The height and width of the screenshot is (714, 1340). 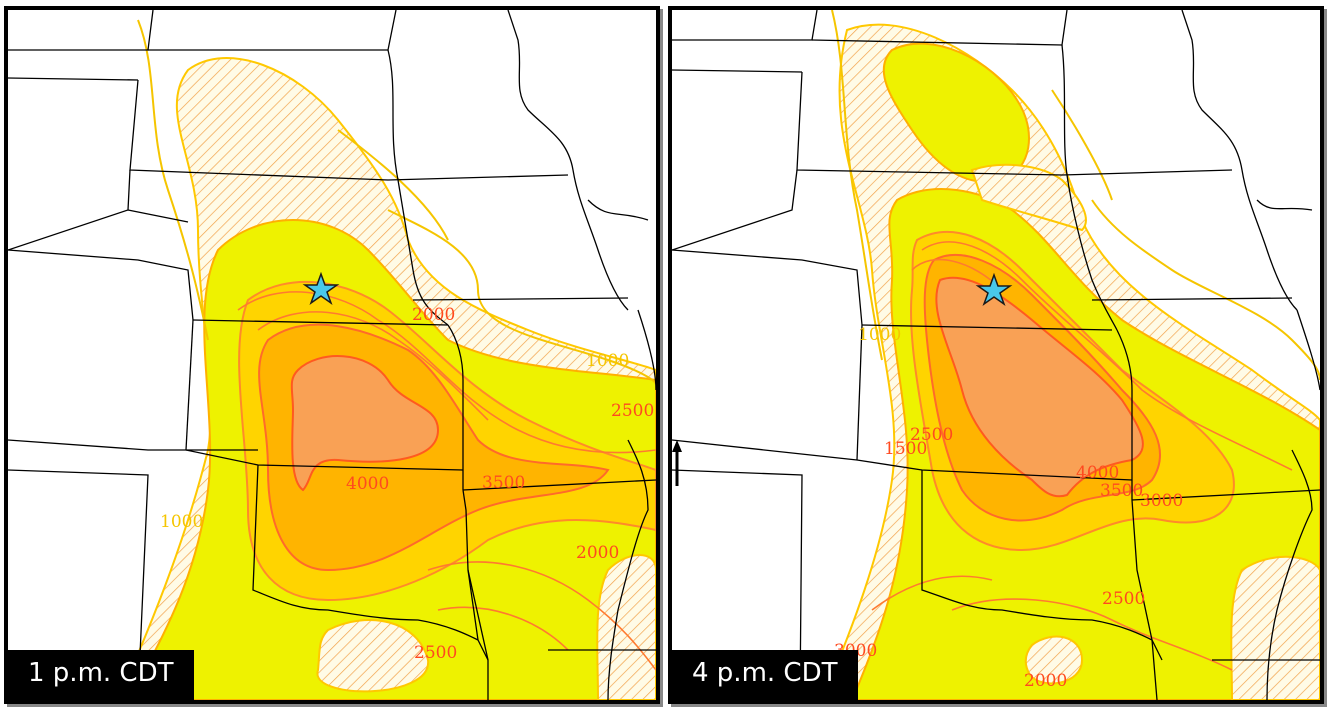 I want to click on contour-label: 1500, so click(x=905, y=449).